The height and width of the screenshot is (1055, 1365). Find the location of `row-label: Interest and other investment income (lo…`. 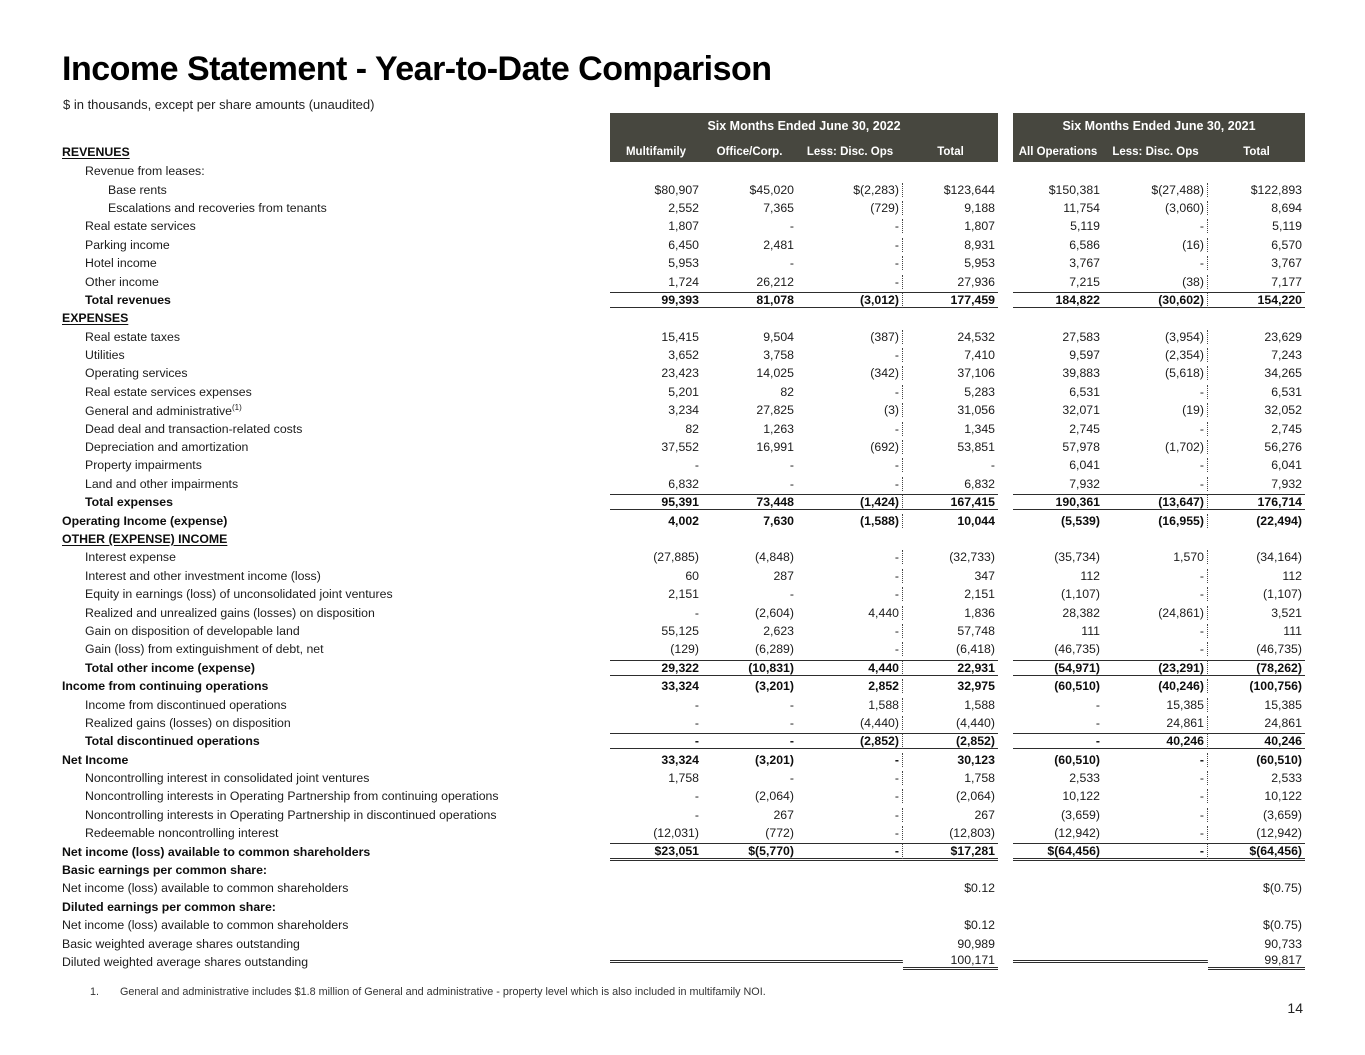

row-label: Interest and other investment income (lo… is located at coordinates (203, 575).